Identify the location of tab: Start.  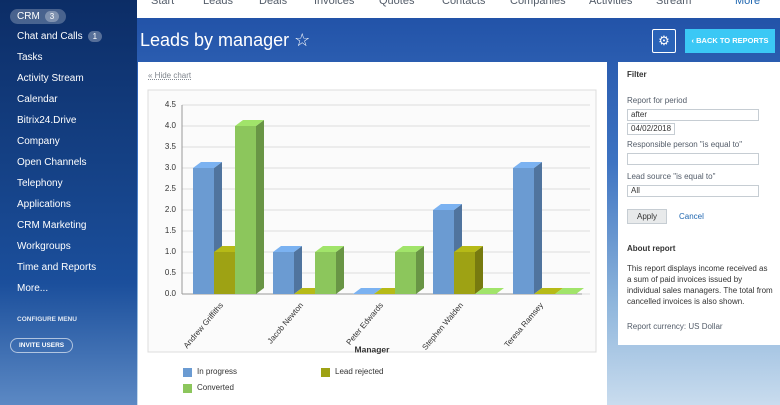
(163, 3).